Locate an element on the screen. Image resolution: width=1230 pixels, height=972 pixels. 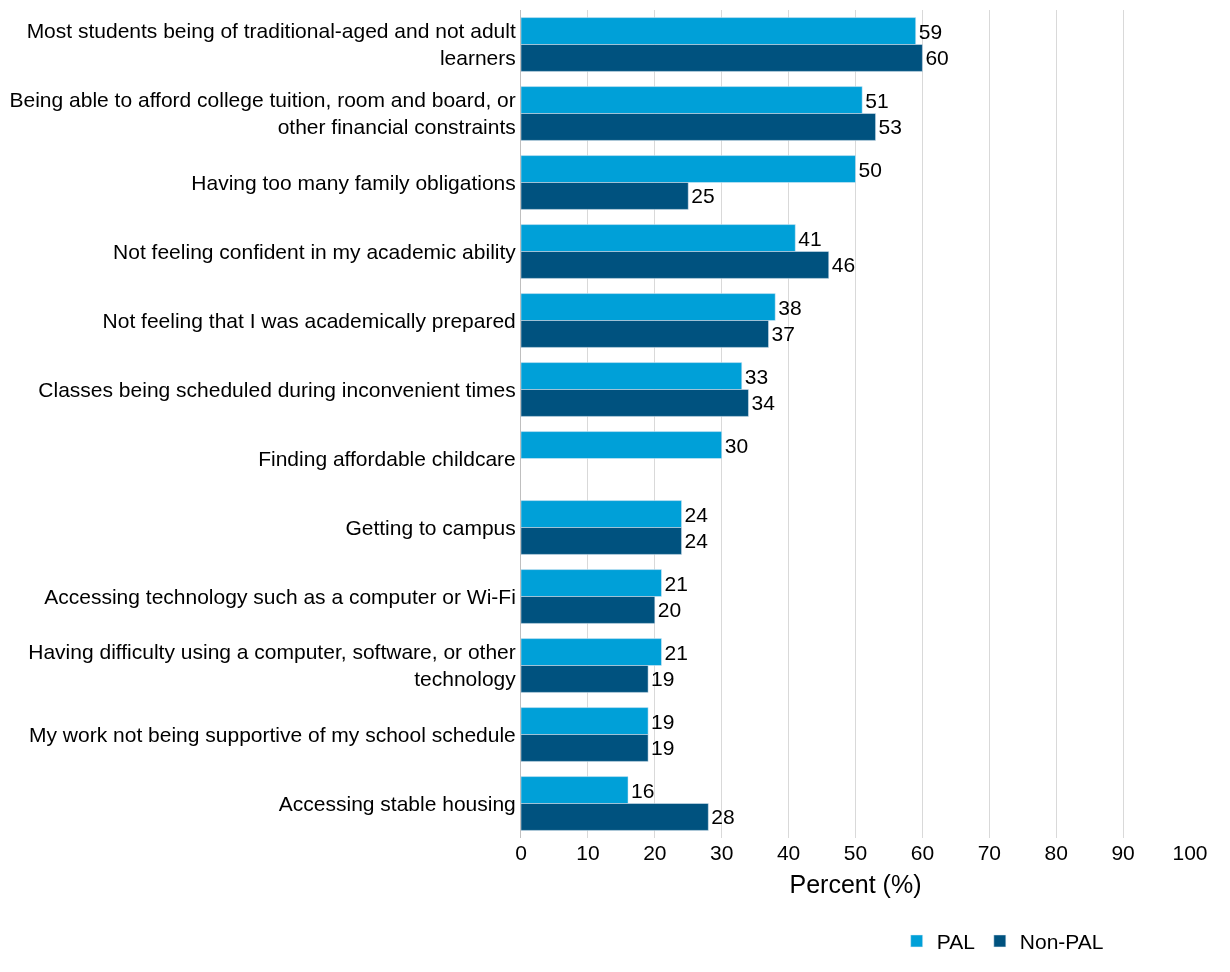
y-tick-label: Having too many family obligations is located at coordinates (353, 182).